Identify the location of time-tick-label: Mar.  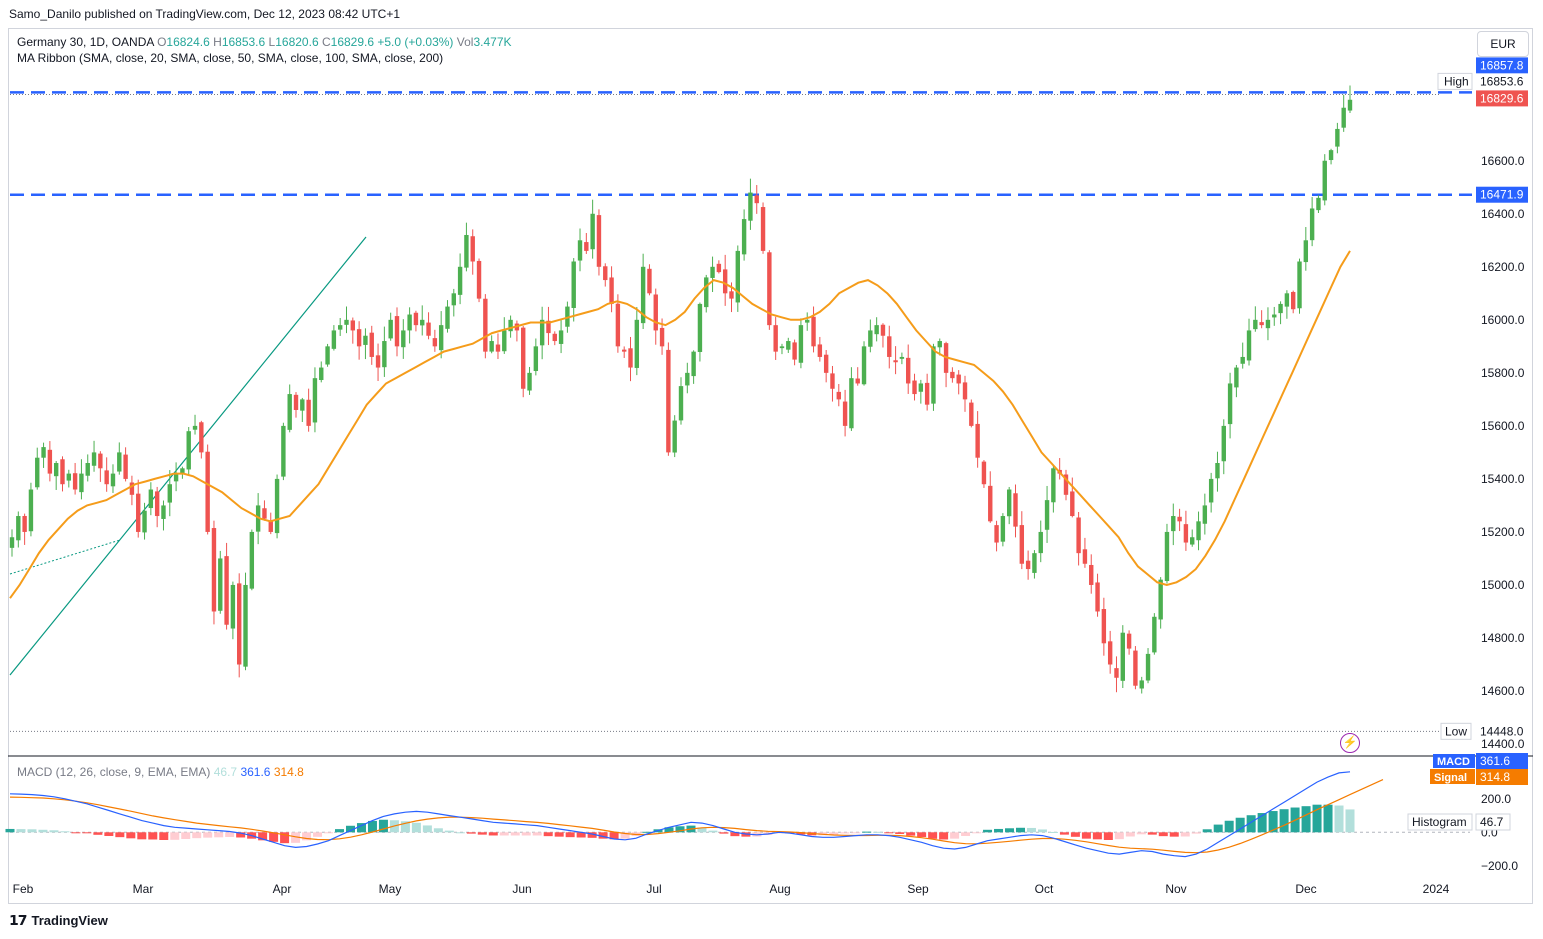
(143, 889).